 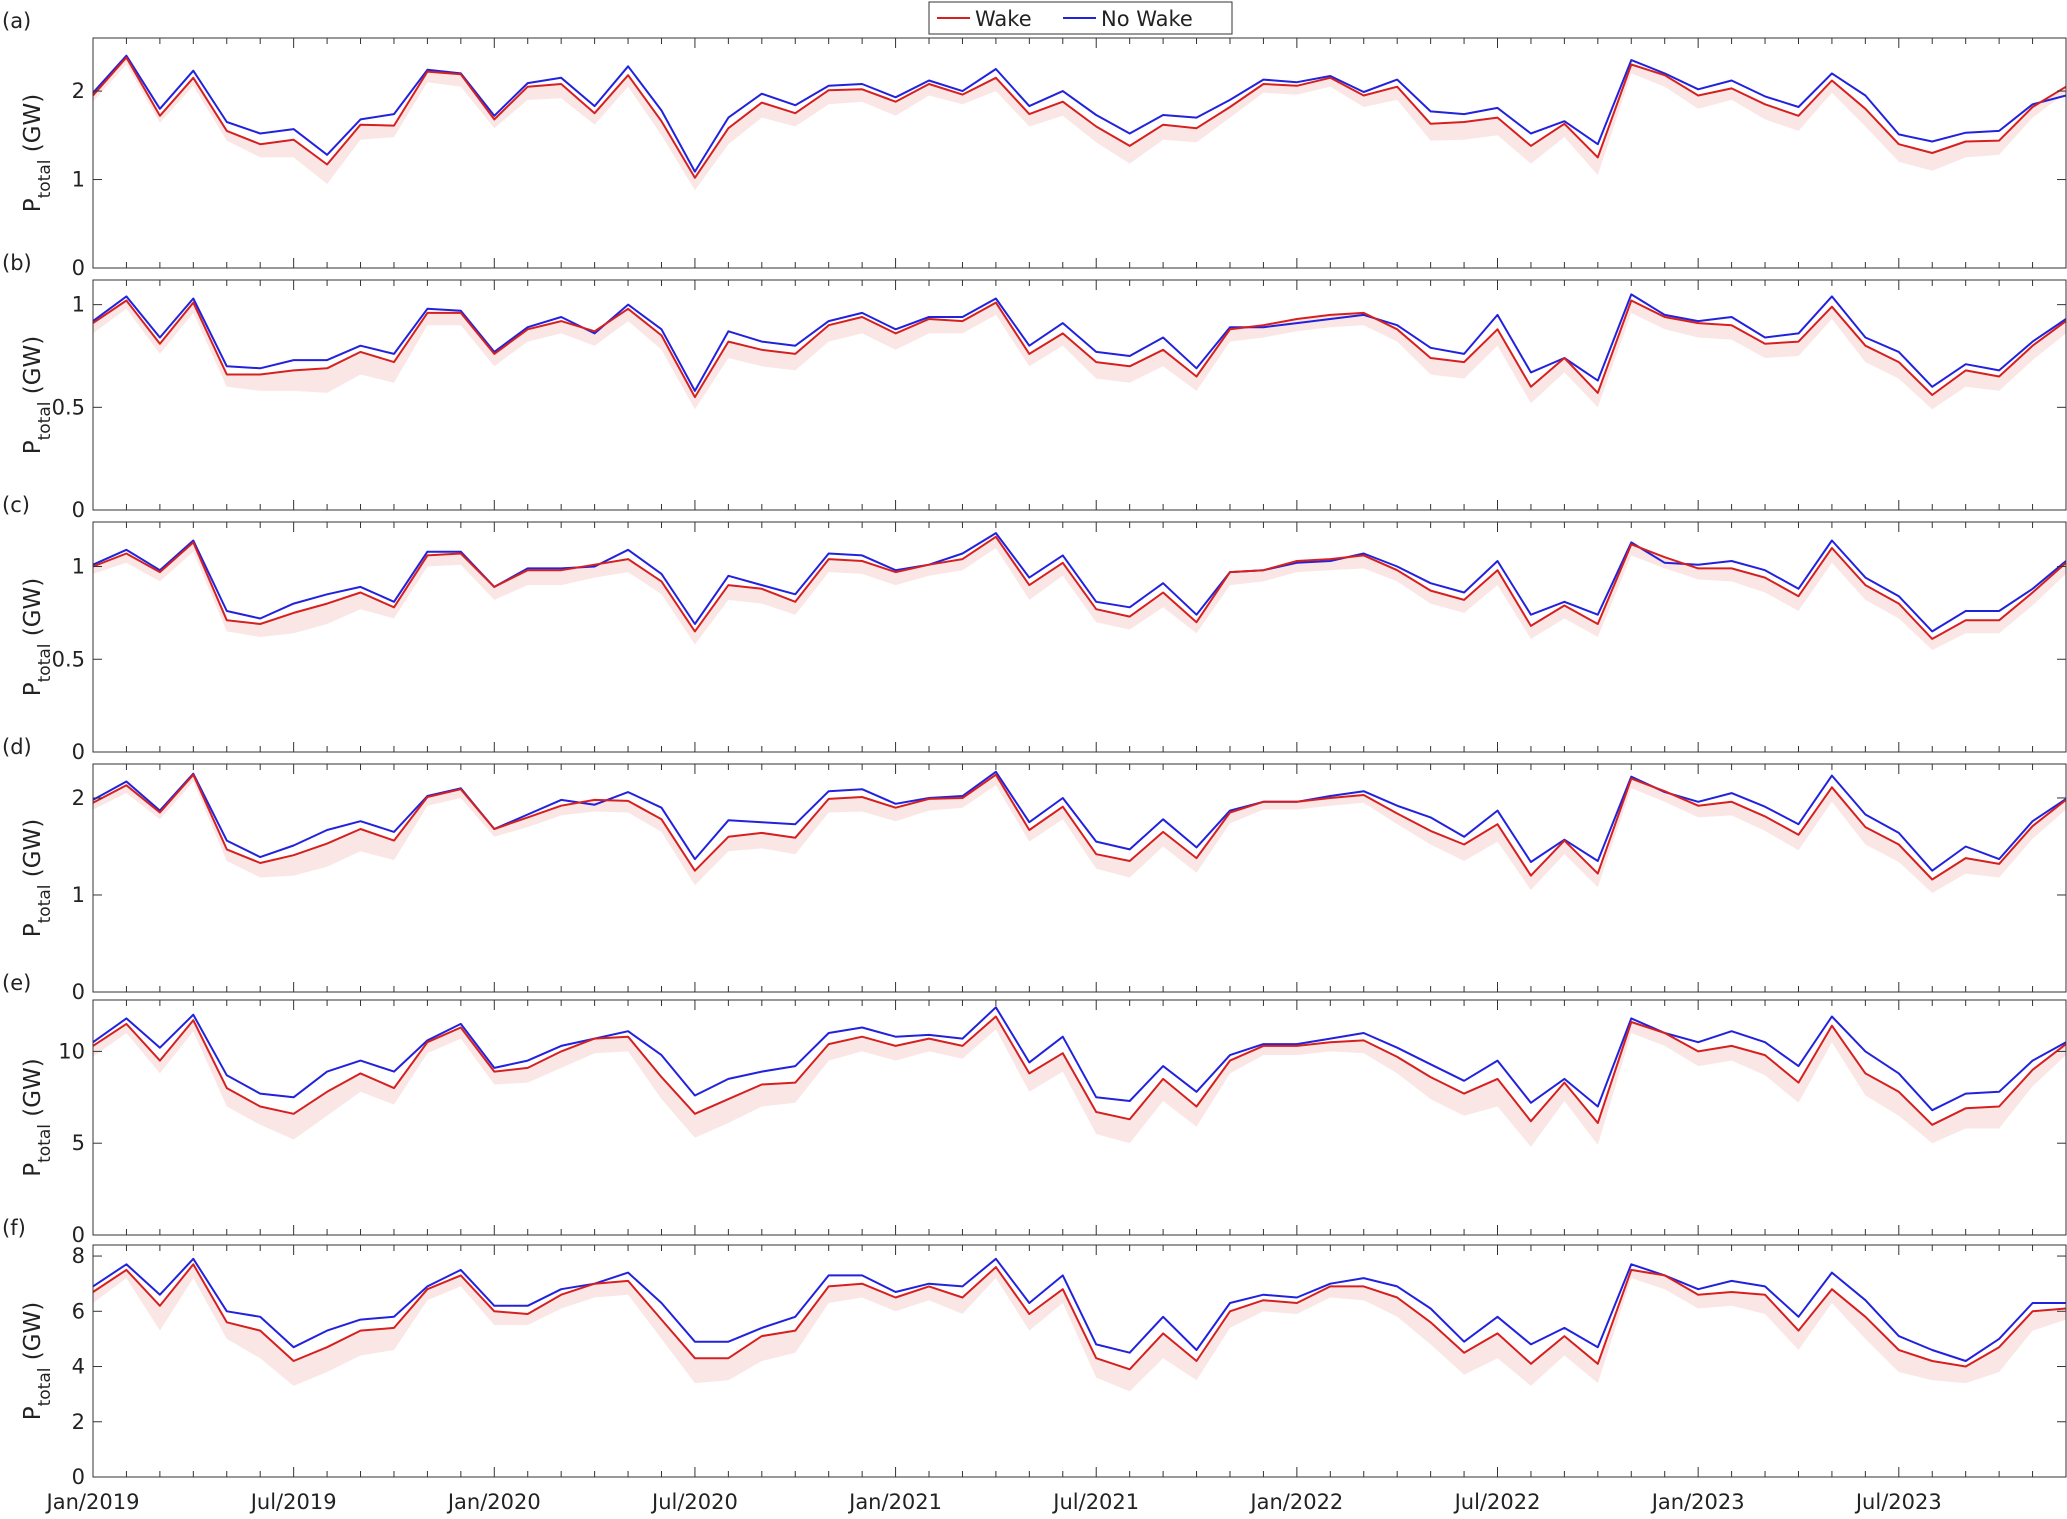 I want to click on series-line-wake-b, so click(x=1079, y=349).